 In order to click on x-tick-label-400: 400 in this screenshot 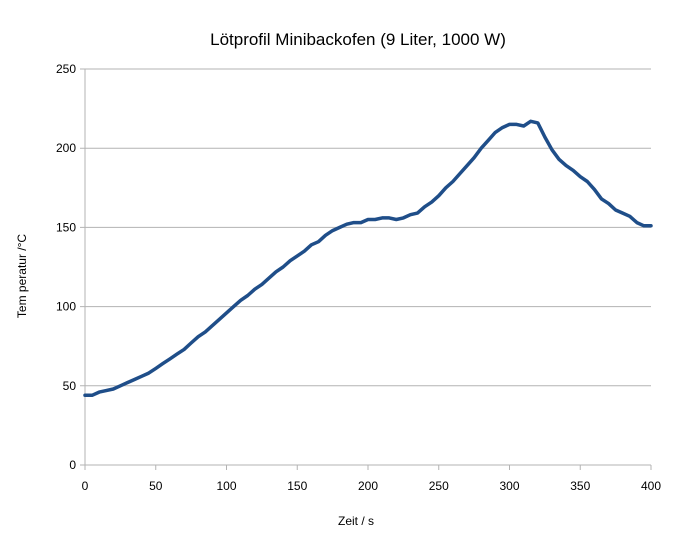, I will do `click(651, 486)`.